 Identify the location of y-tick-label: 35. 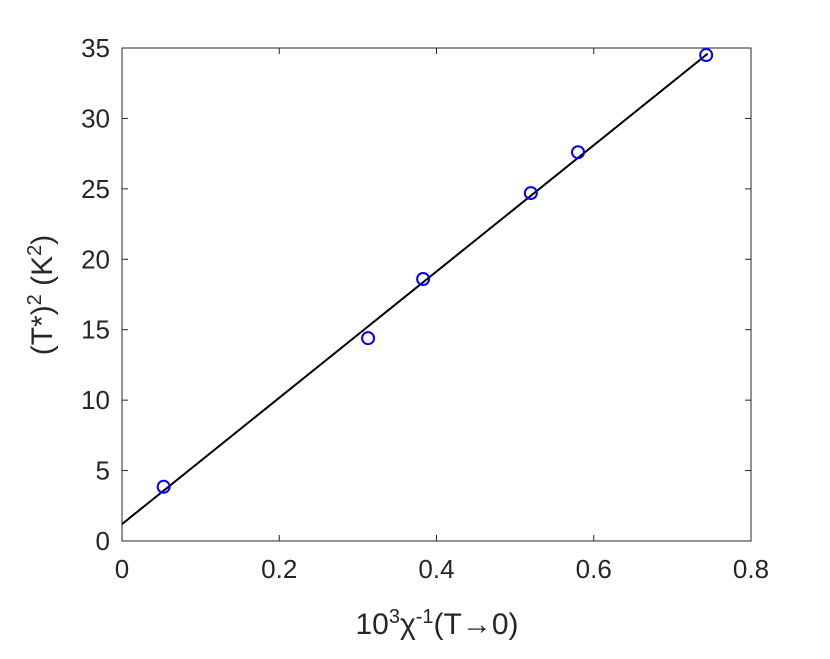
(95, 48).